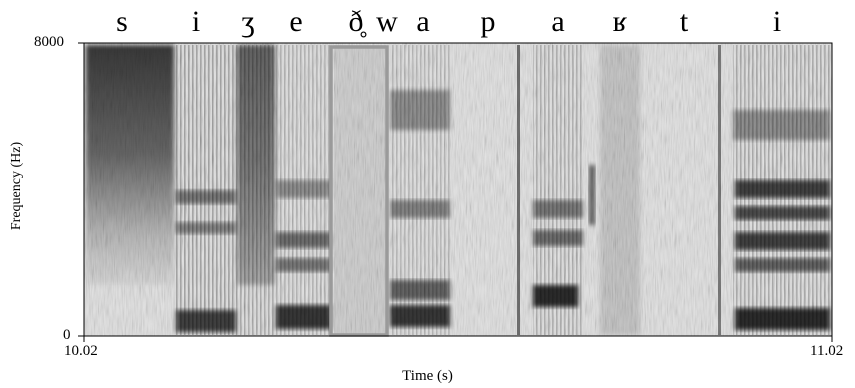  I want to click on x-tick-end: 11.02, so click(827, 351).